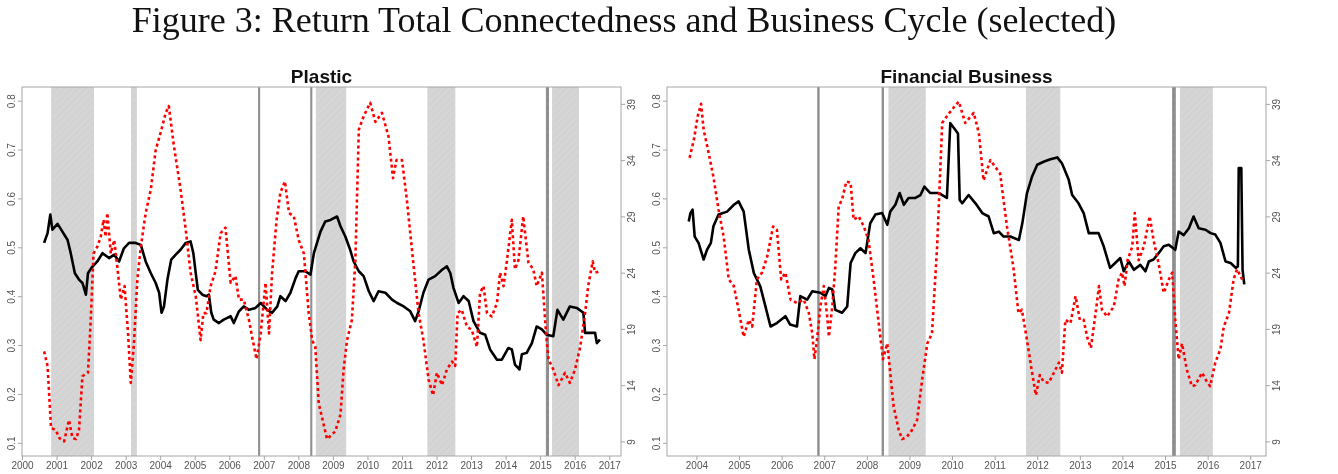 Image resolution: width=1338 pixels, height=474 pixels. I want to click on x-tick-label: 2001, so click(57, 466).